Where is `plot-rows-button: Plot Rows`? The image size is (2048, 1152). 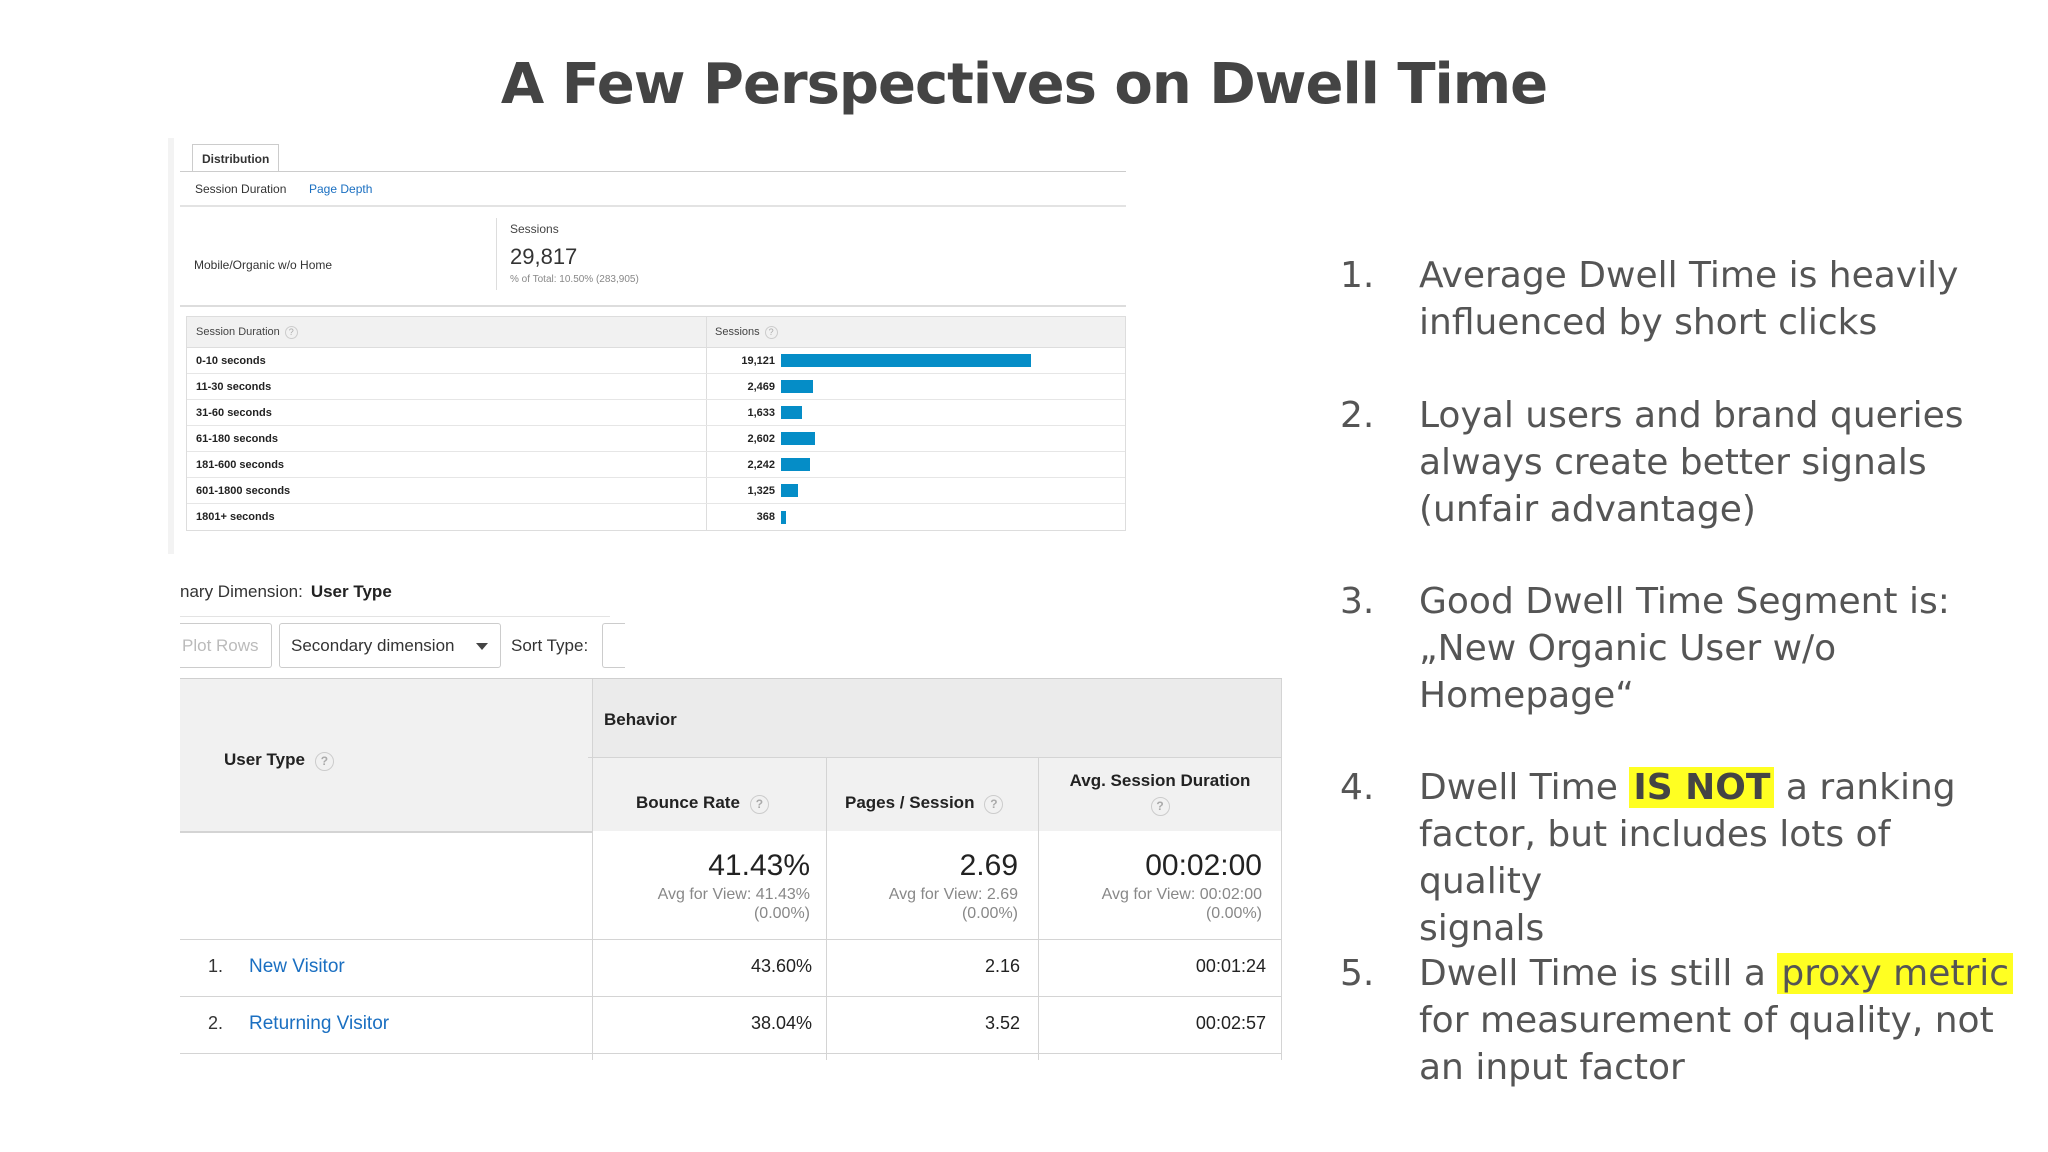
plot-rows-button: Plot Rows is located at coordinates (226, 645).